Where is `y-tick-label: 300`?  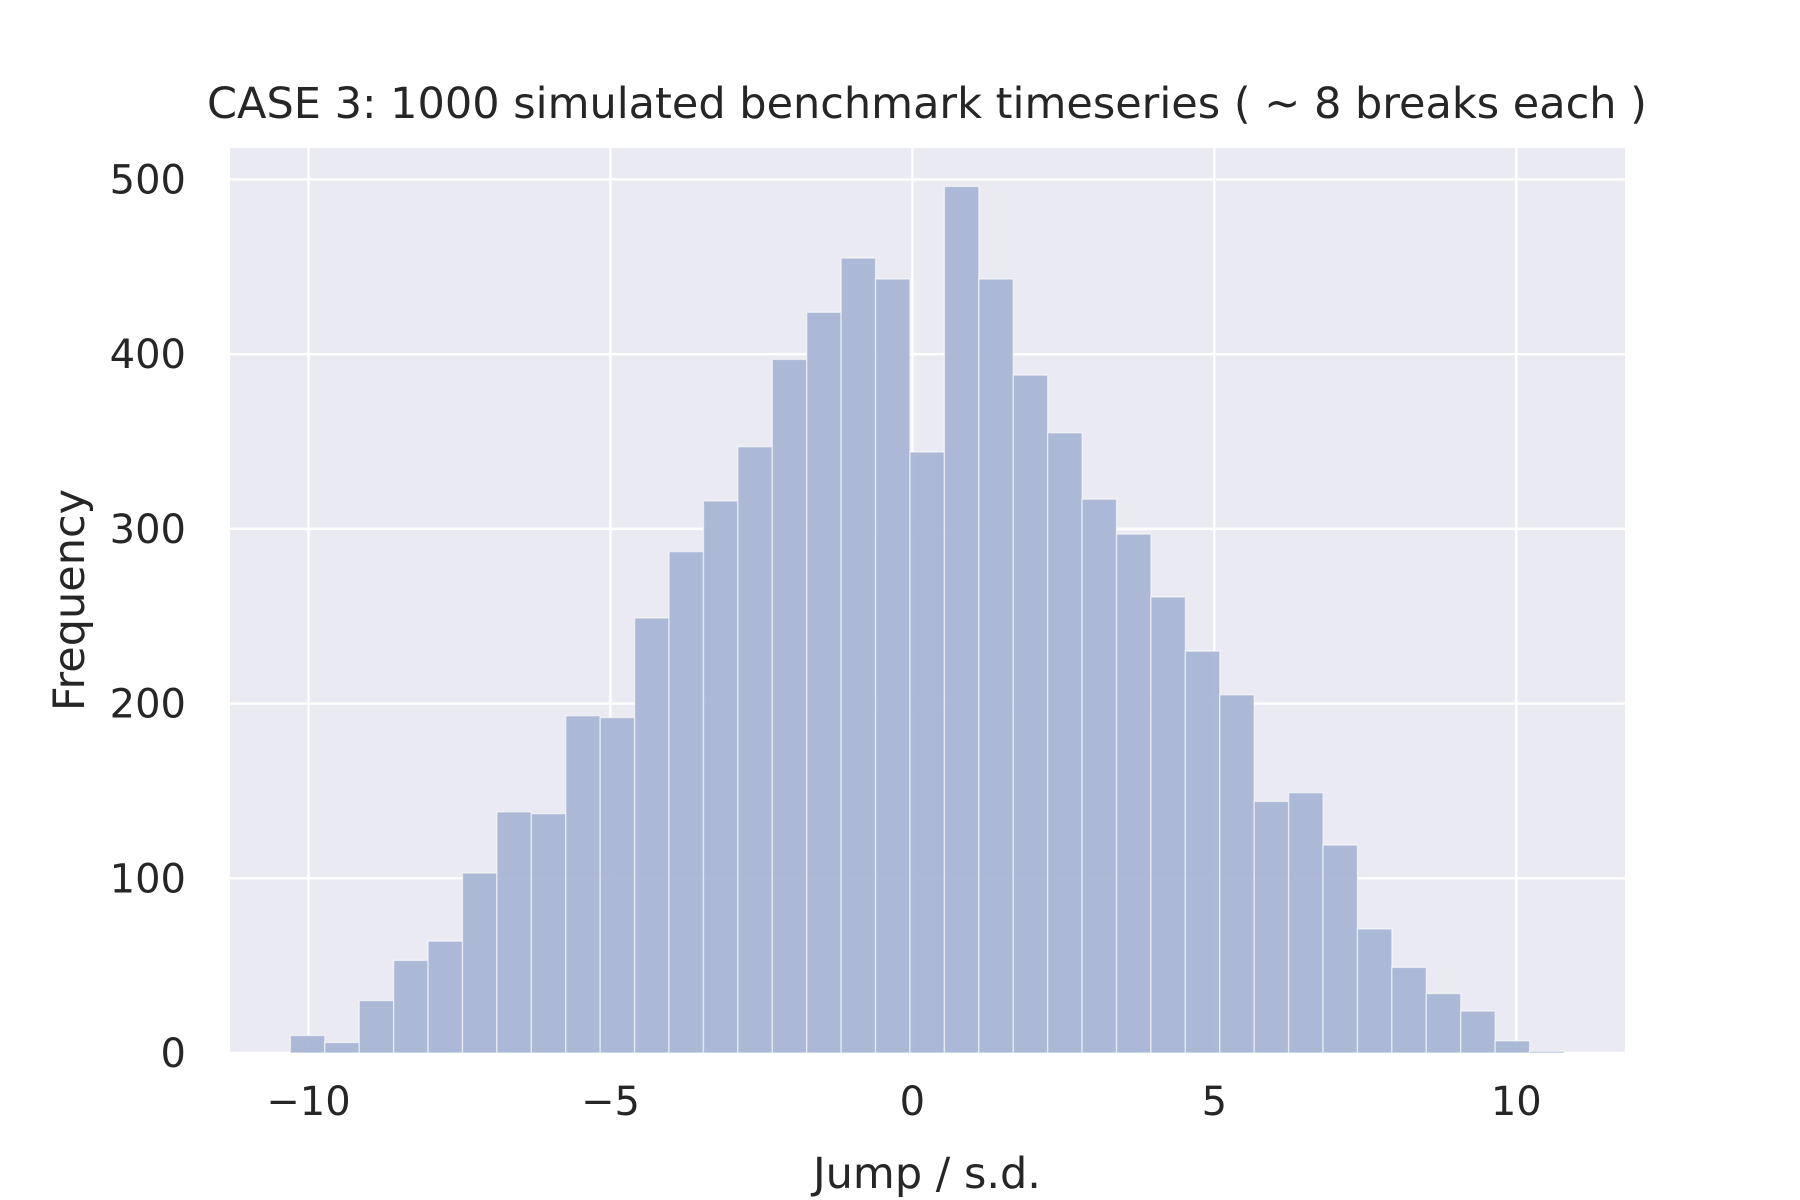 y-tick-label: 300 is located at coordinates (148, 530).